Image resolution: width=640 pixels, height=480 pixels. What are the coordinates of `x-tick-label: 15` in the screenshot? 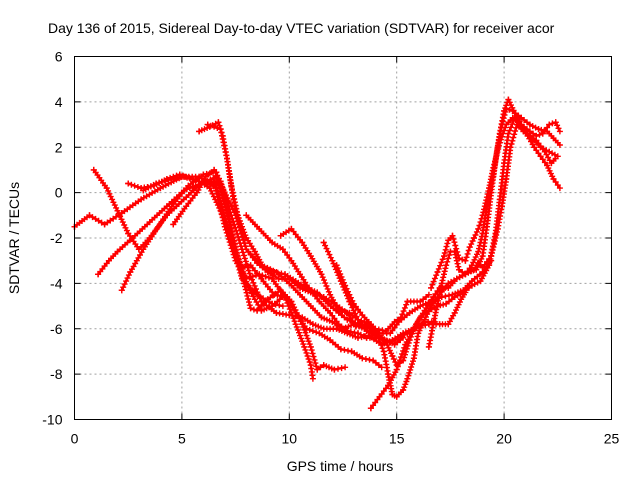 It's located at (397, 439).